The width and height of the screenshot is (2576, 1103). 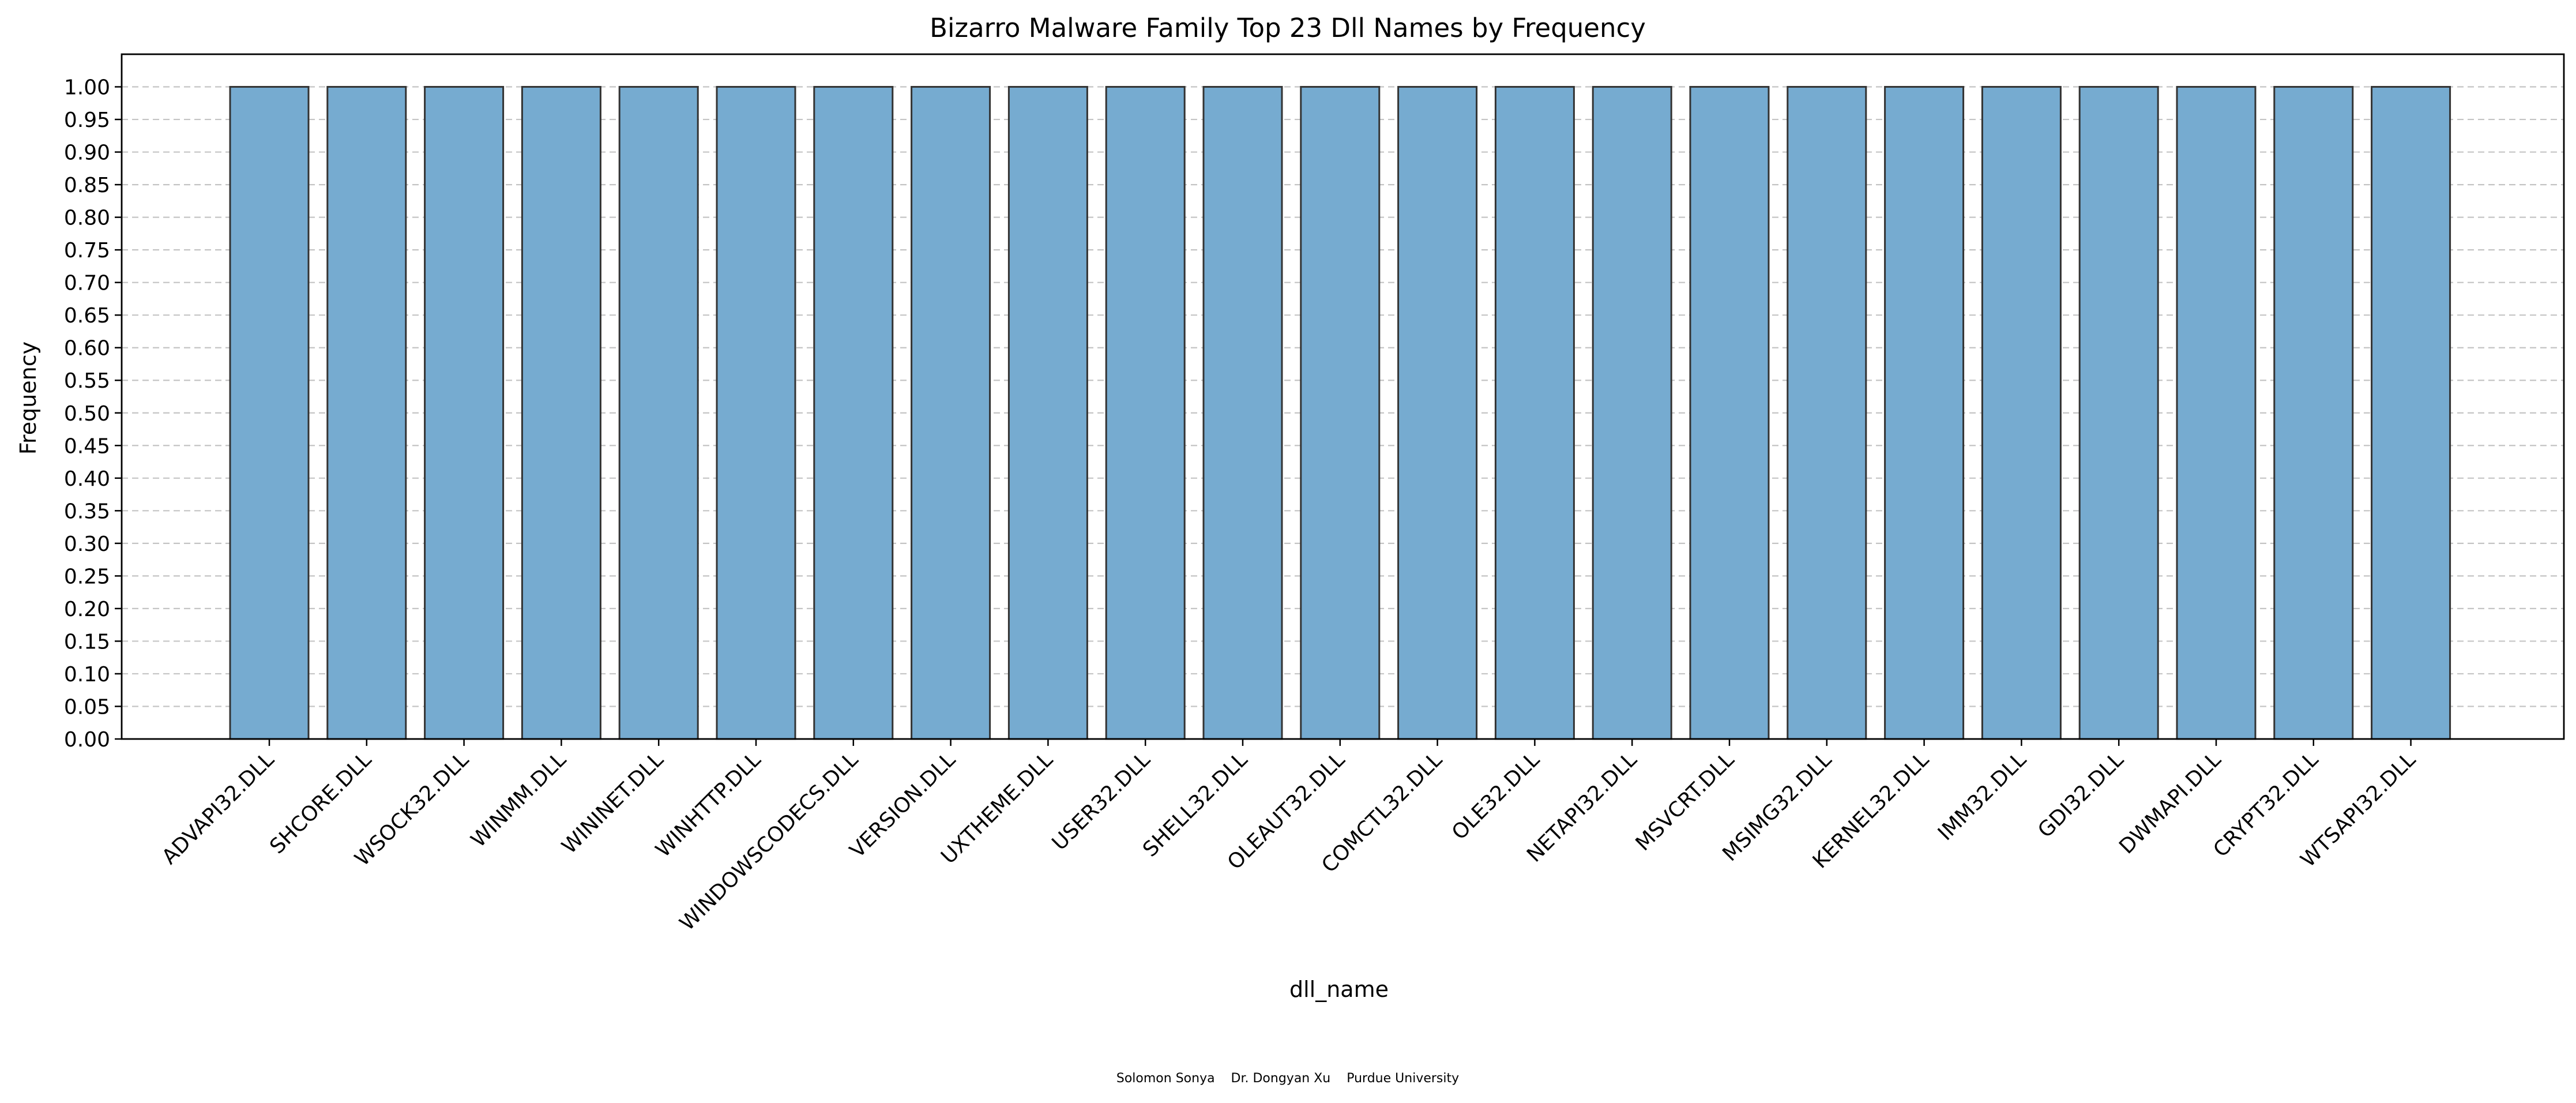 I want to click on y-tick-label: 0.45, so click(x=87, y=446).